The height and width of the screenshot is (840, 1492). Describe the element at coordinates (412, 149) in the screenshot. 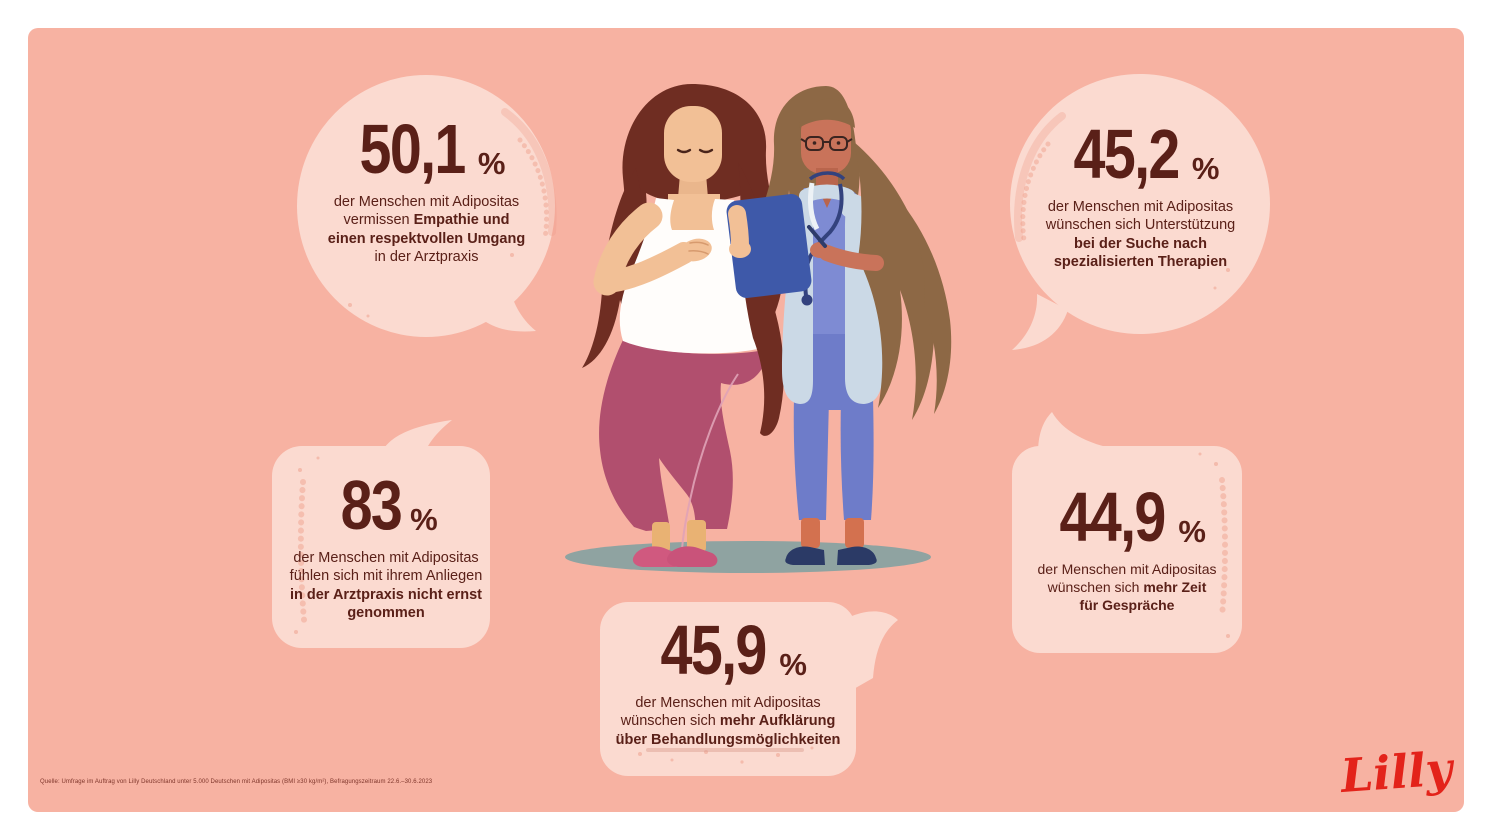

I see `stat-value: 50,1` at that location.